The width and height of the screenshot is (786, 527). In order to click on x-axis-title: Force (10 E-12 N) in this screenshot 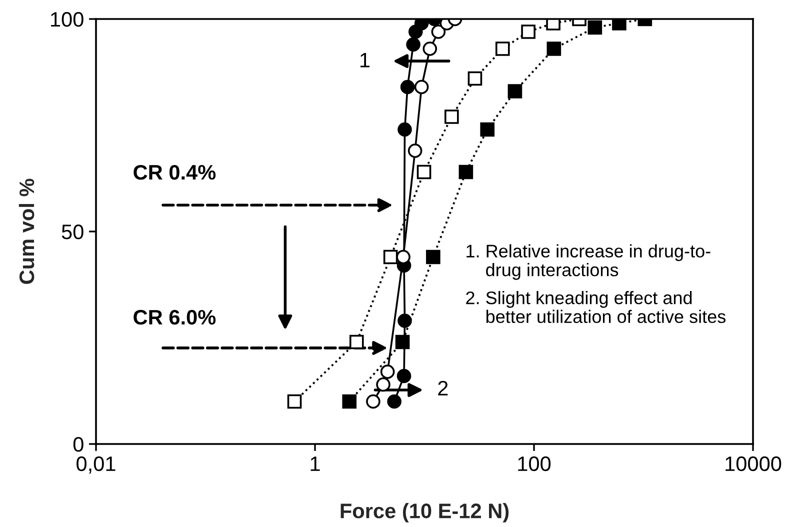, I will do `click(424, 512)`.